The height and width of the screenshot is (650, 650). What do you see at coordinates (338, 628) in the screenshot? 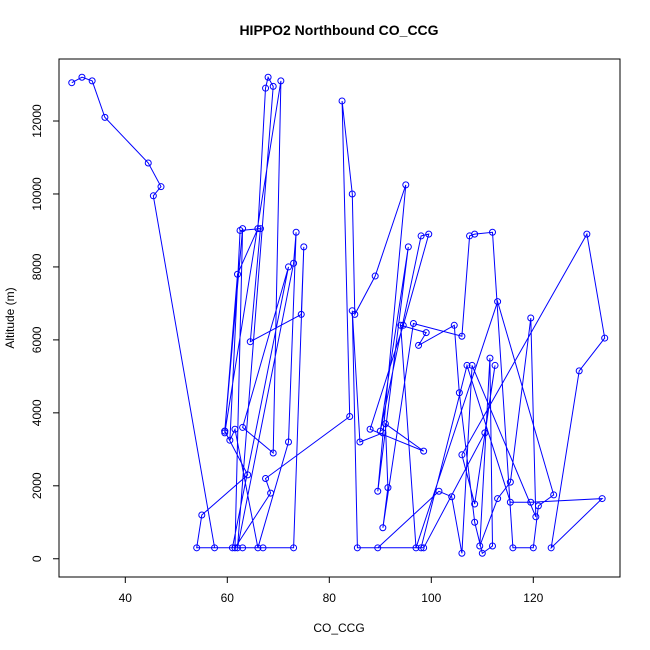
I see `x-axis-label: CO_CCG` at bounding box center [338, 628].